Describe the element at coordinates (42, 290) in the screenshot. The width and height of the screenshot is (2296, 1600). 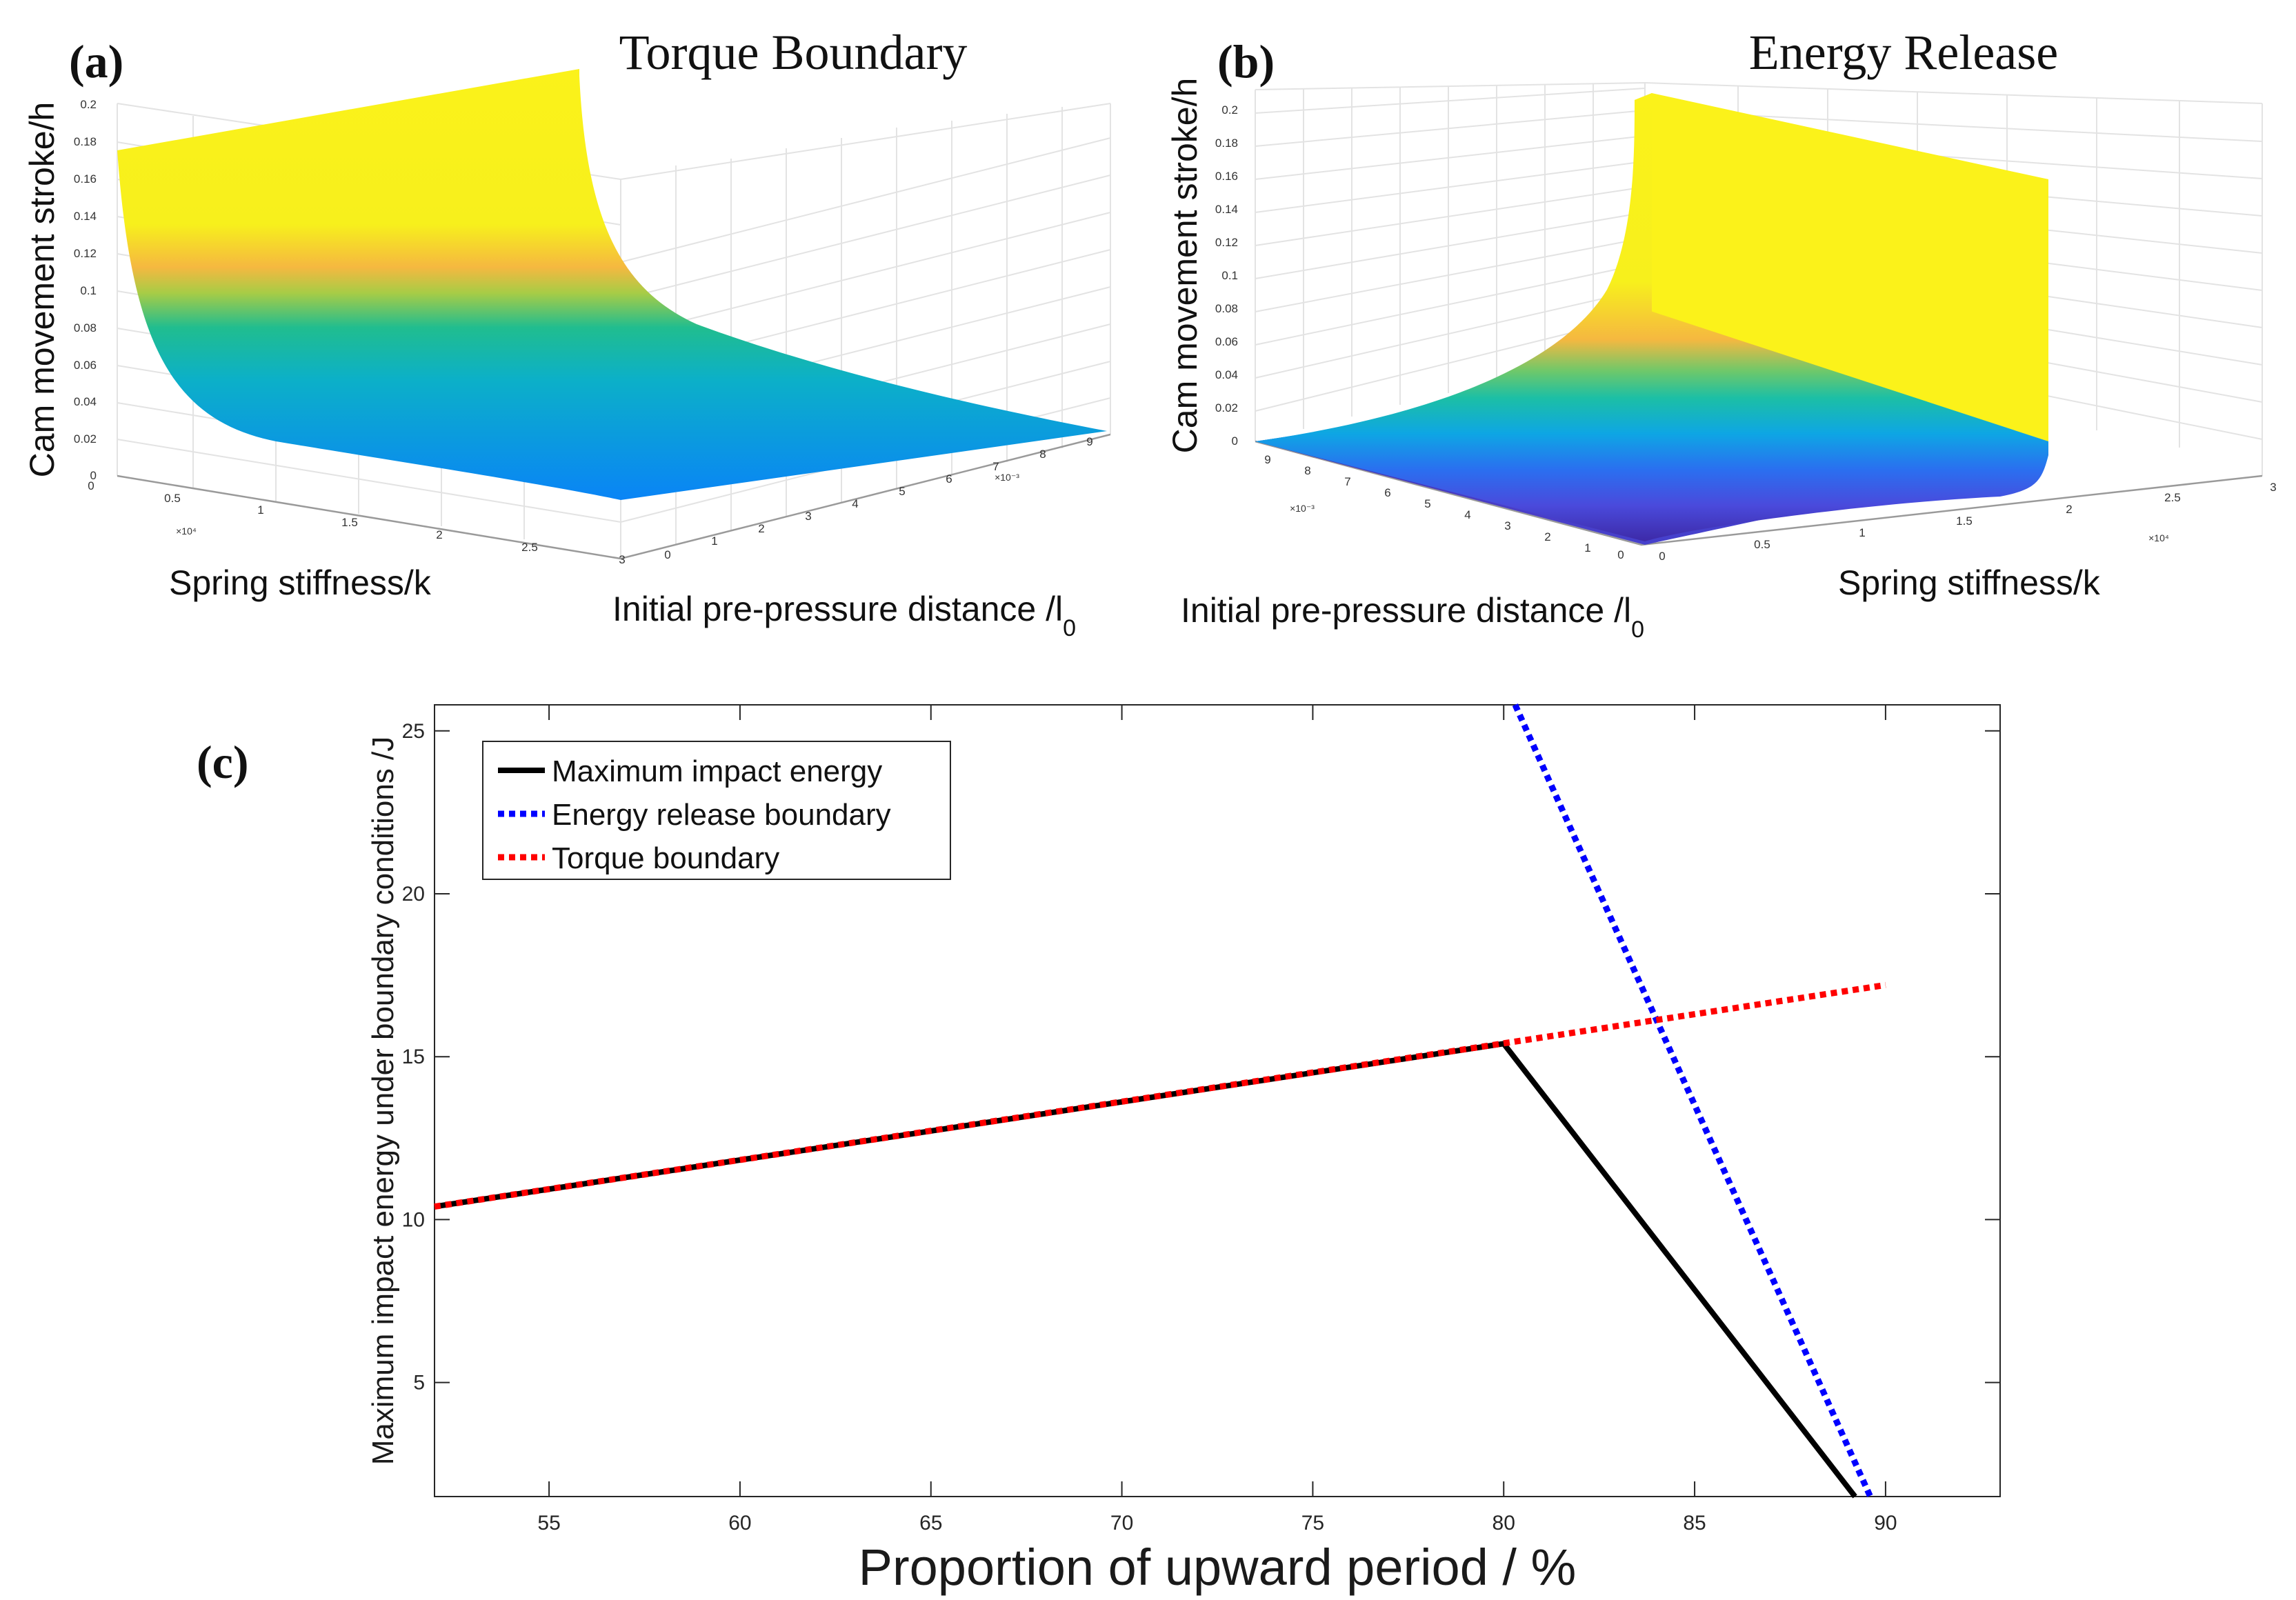
I see `panel-a-z-label: Cam movement stroke/h` at that location.